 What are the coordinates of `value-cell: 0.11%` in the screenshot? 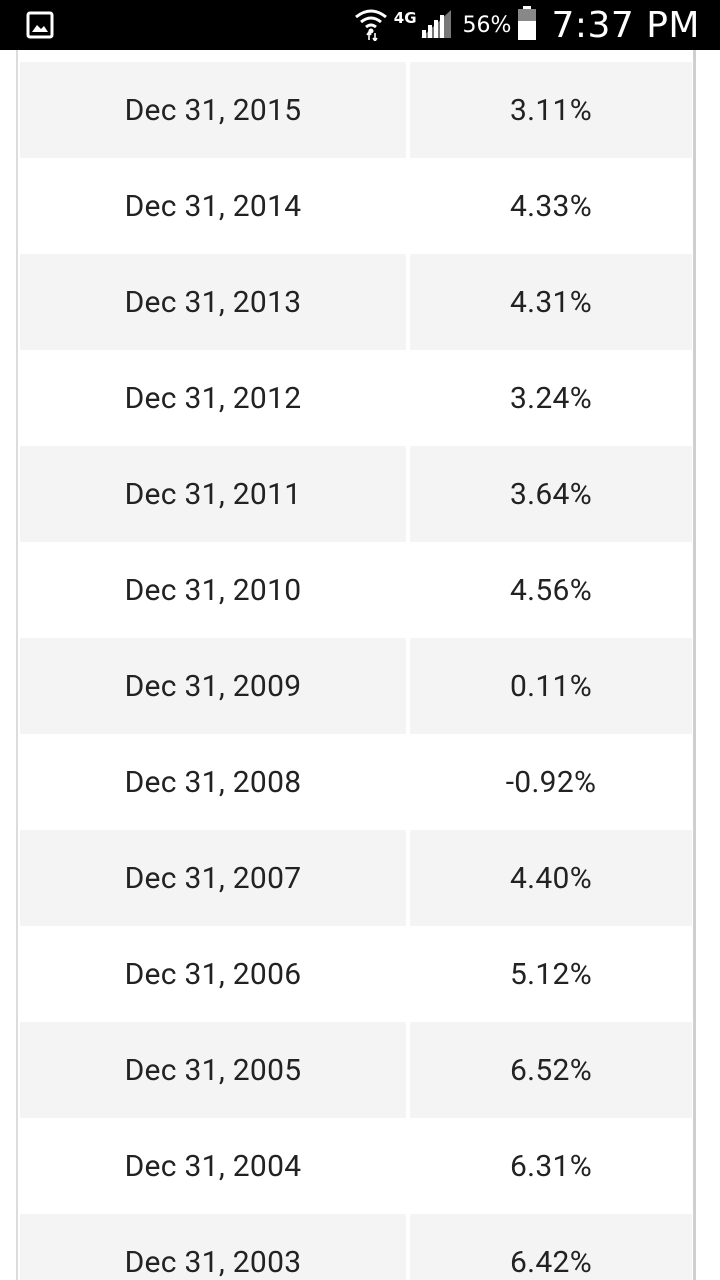 It's located at (551, 686).